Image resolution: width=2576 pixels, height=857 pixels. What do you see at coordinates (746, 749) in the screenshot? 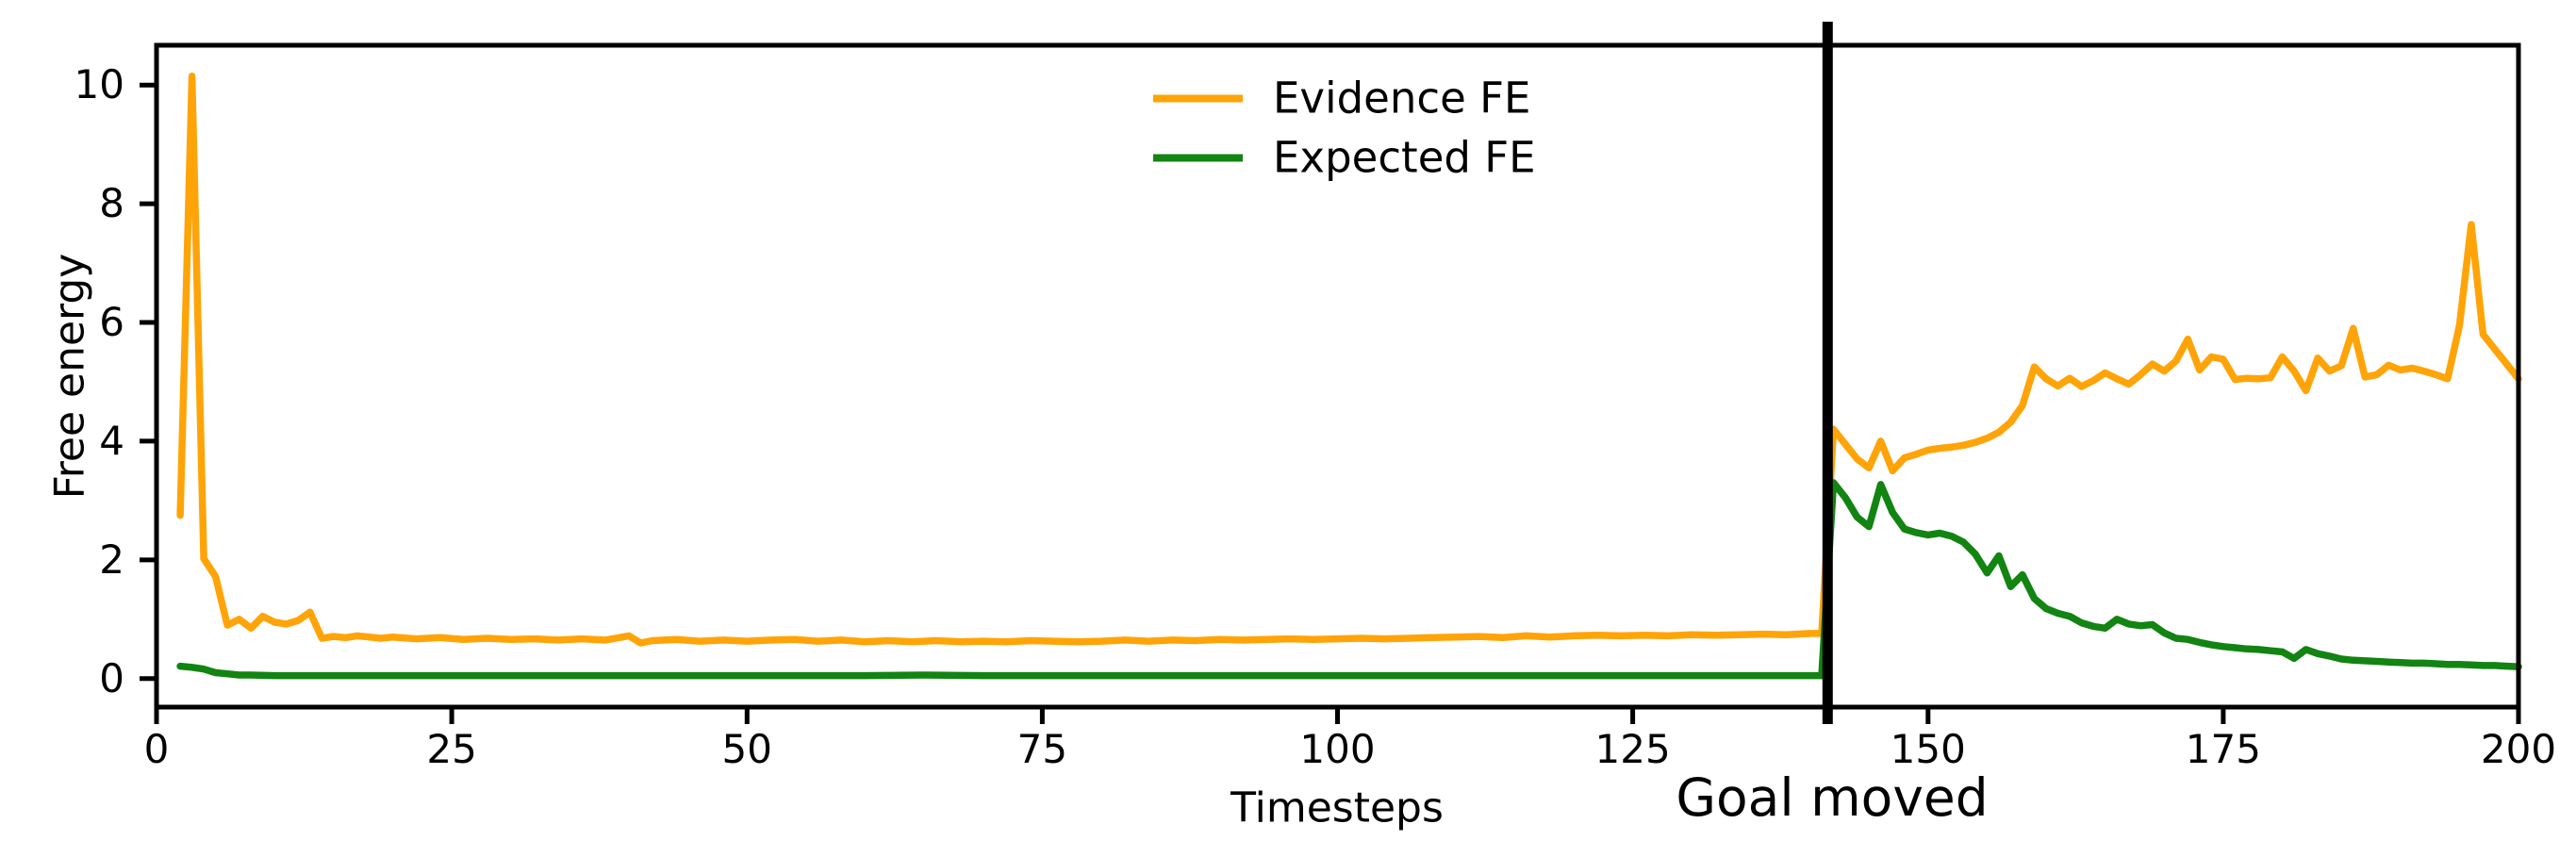
I see `x-tick-label-50: 50` at bounding box center [746, 749].